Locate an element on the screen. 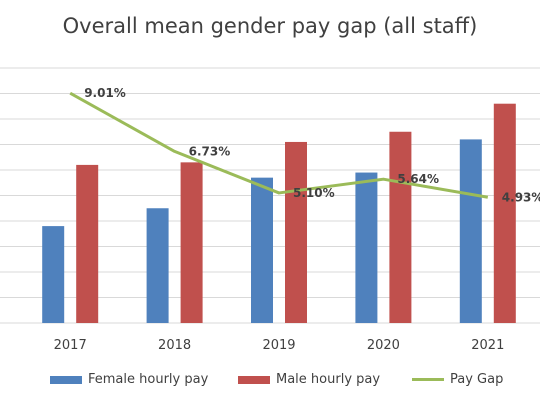 The width and height of the screenshot is (540, 405). legend-item-paygap: Pay Gap is located at coordinates (457, 379).